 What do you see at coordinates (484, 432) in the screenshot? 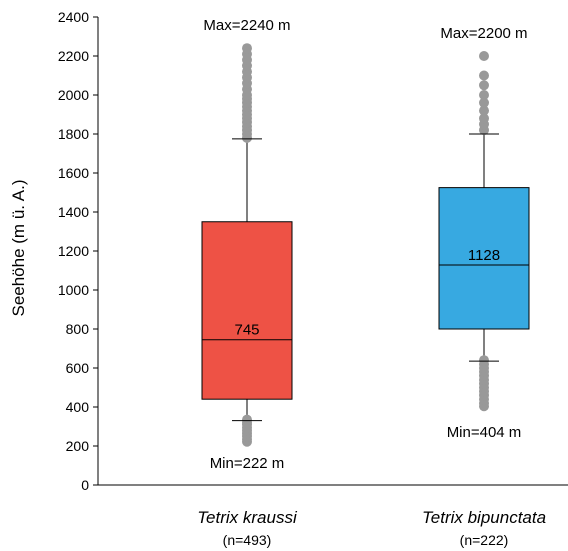
I see `min-label: Min=404 m` at bounding box center [484, 432].